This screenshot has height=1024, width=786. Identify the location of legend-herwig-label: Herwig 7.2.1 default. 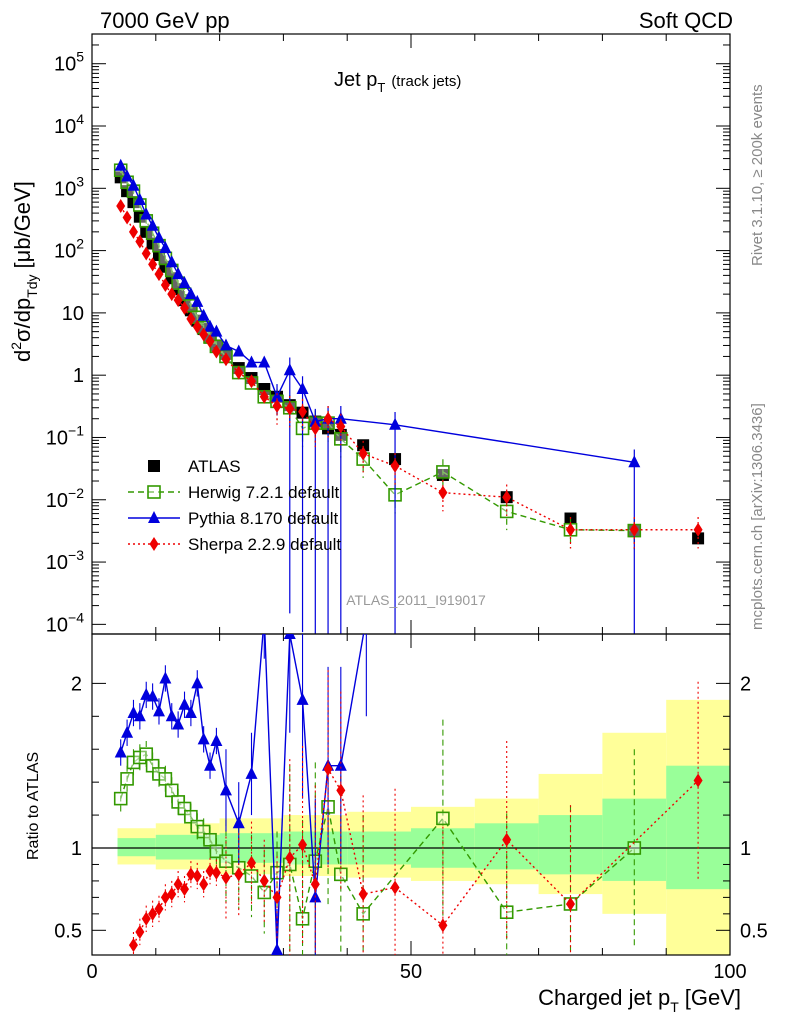
(263, 492).